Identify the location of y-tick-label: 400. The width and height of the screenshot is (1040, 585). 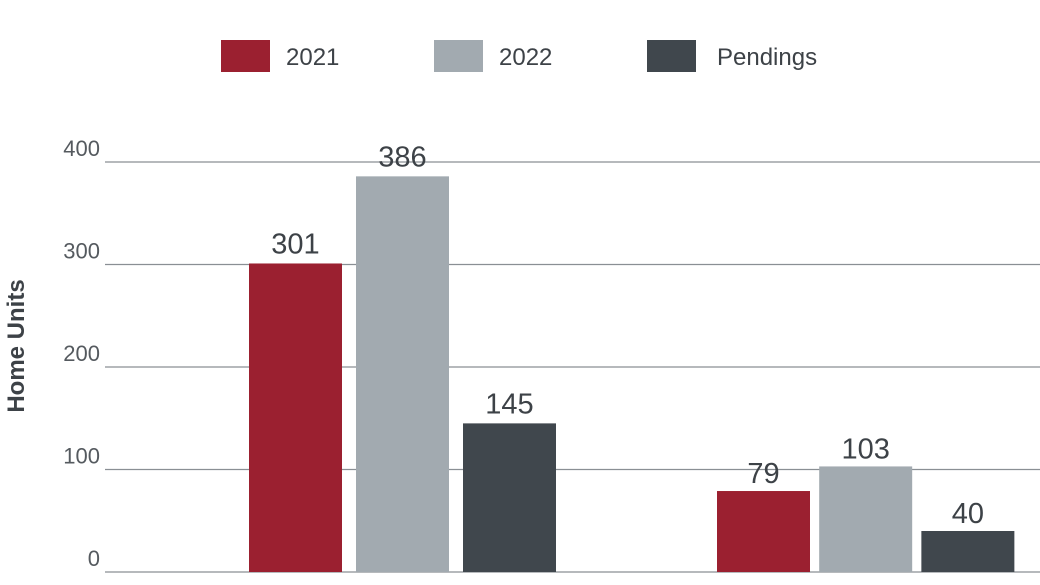
(81, 148).